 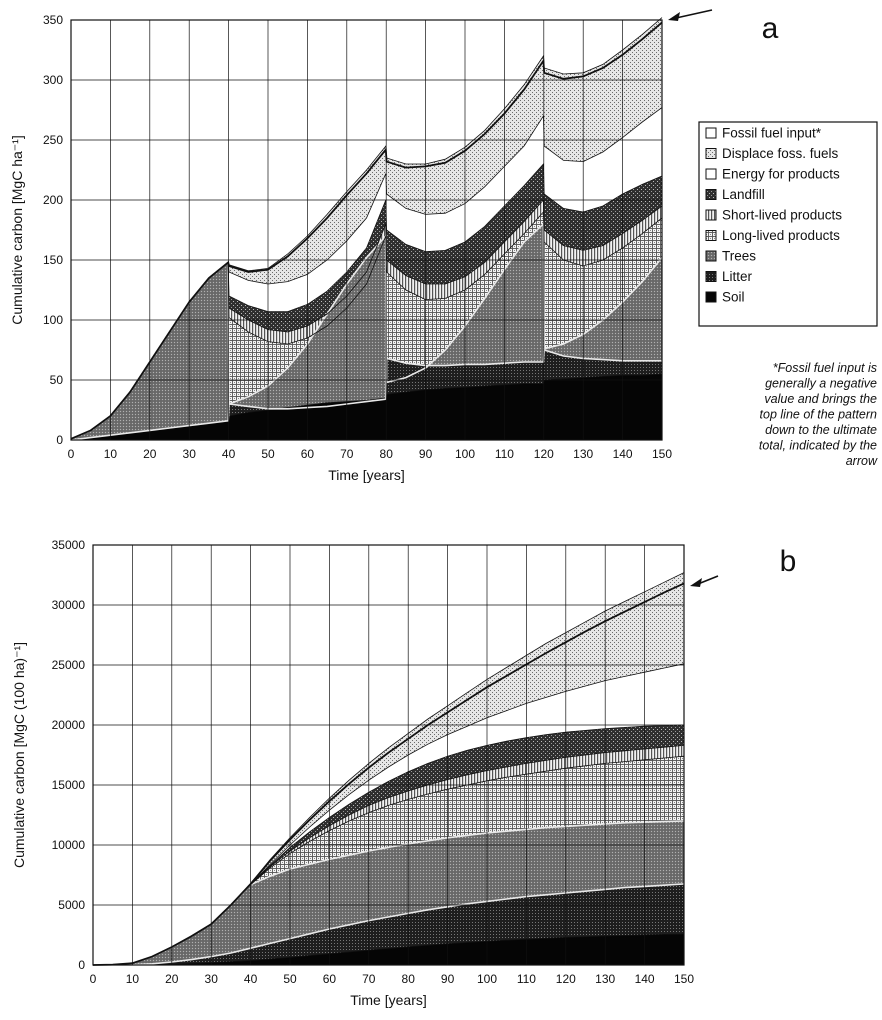 I want to click on y-tick-label: 150, so click(x=53, y=260).